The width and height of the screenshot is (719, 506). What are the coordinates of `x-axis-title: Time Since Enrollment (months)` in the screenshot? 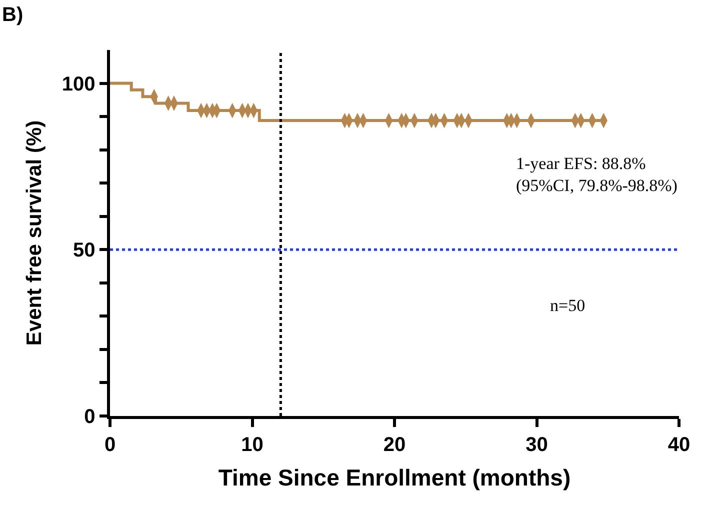 It's located at (394, 477).